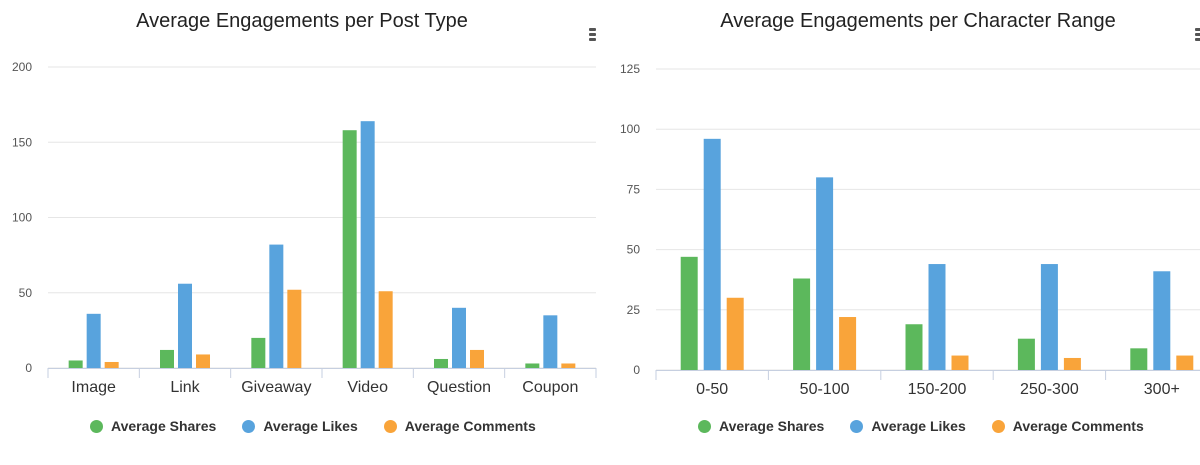 The height and width of the screenshot is (465, 1200). What do you see at coordinates (185, 325) in the screenshot?
I see `bar-likes: Link — Average Likes: 56` at bounding box center [185, 325].